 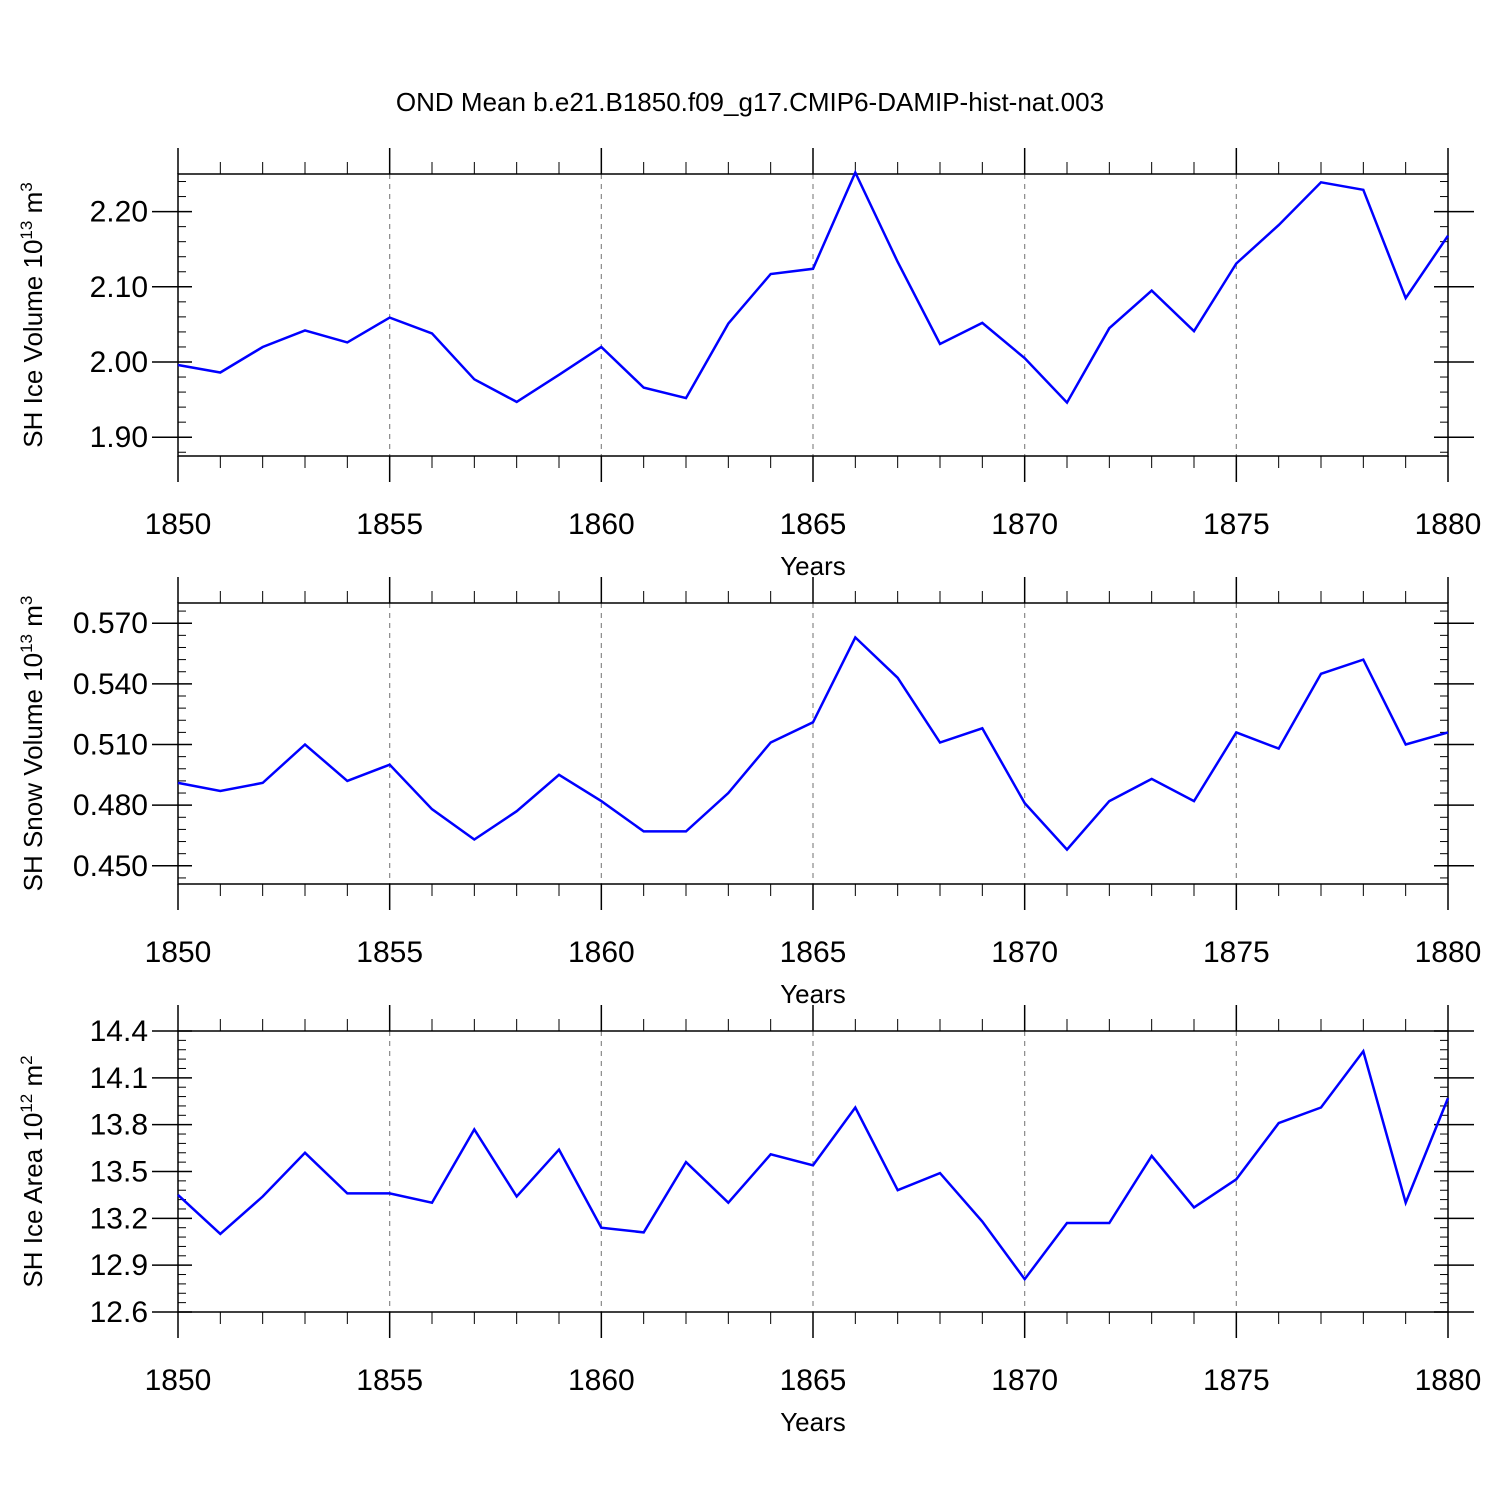 I want to click on y-tick-label: 14.4, so click(x=119, y=1031).